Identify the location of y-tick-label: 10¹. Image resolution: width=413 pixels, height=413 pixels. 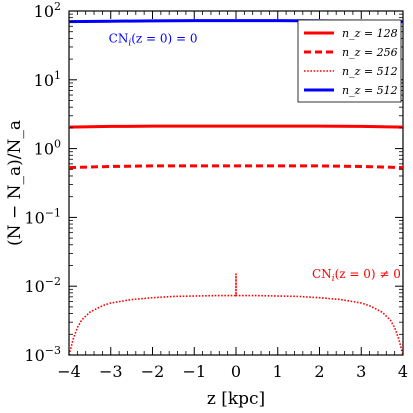
(47, 79).